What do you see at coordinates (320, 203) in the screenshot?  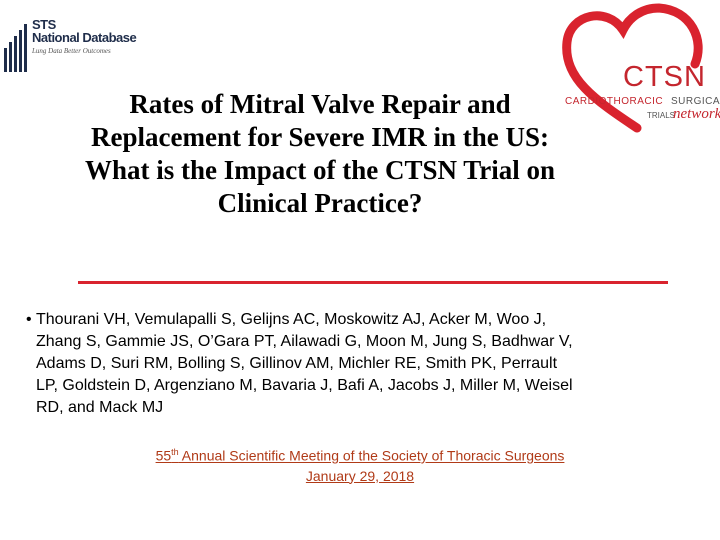 I see `title-line-4: Clinical Practice?` at bounding box center [320, 203].